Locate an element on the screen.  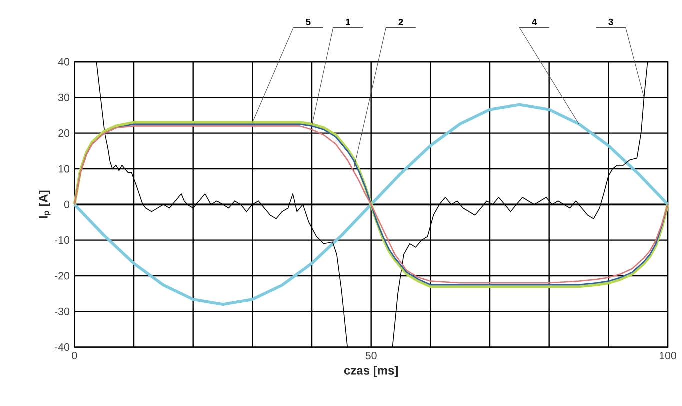
y-tick-label: 40 is located at coordinates (64, 62).